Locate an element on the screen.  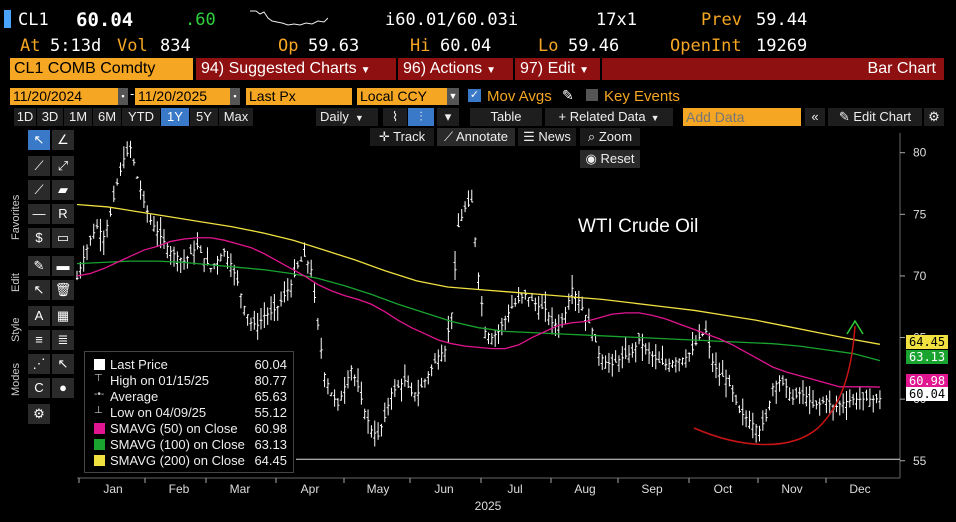
projection-curve is located at coordinates (774, 385).